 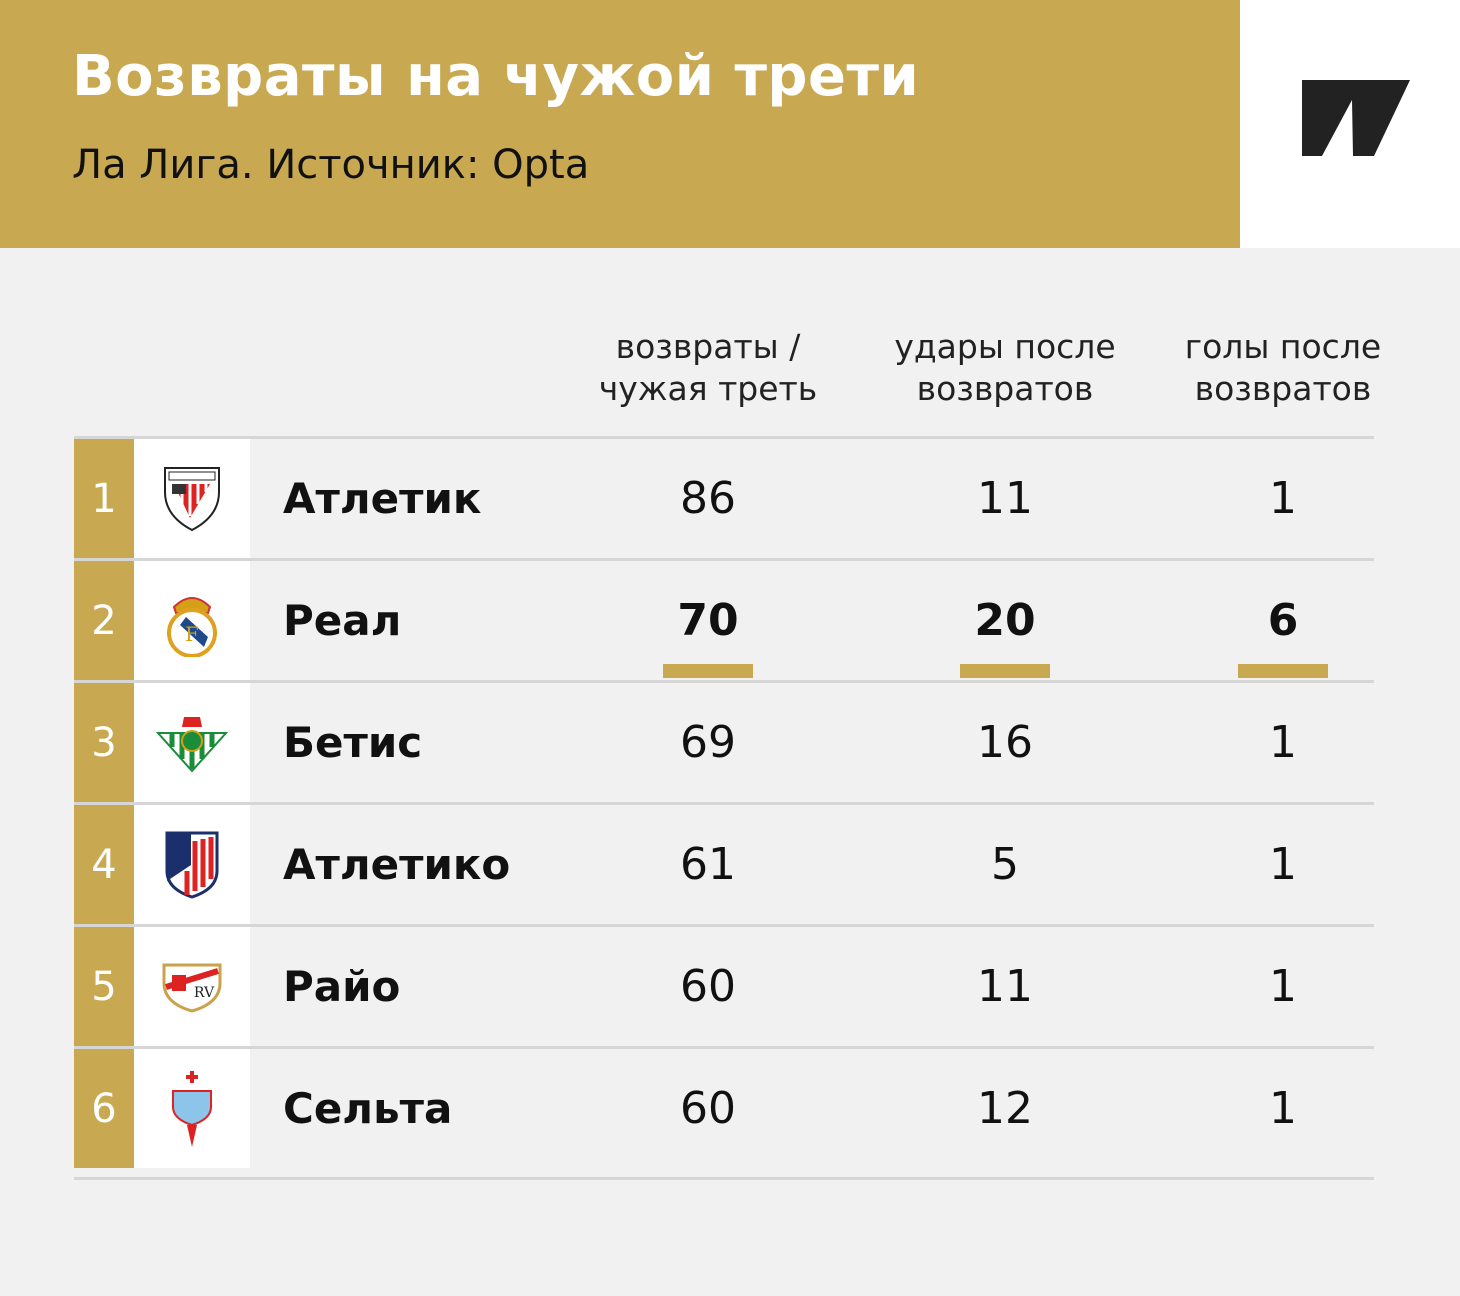 I want to click on brand-area, so click(x=1350, y=124).